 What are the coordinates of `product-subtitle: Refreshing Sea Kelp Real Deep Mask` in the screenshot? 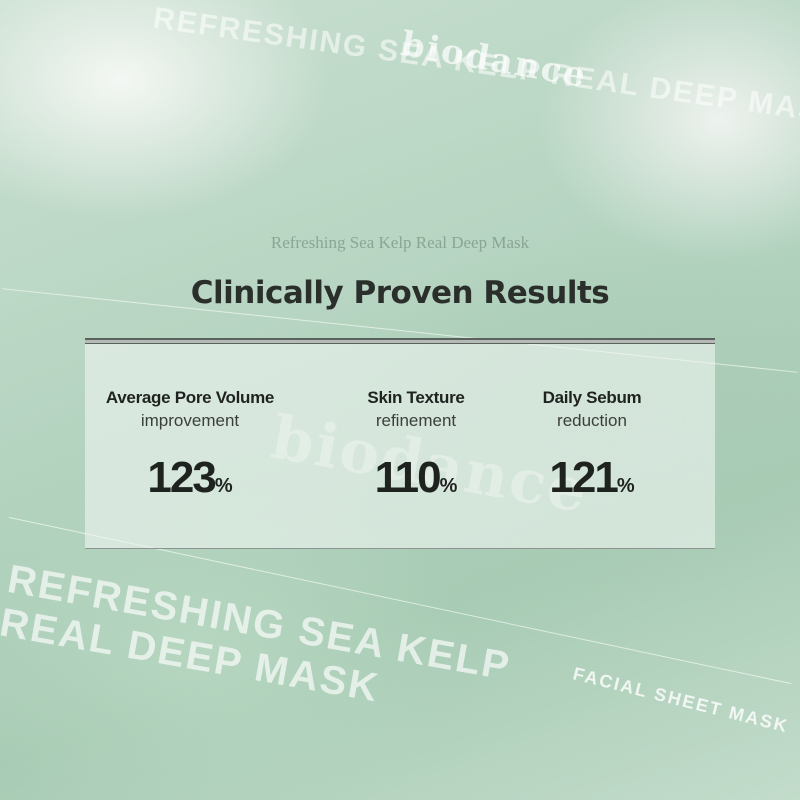 It's located at (400, 242).